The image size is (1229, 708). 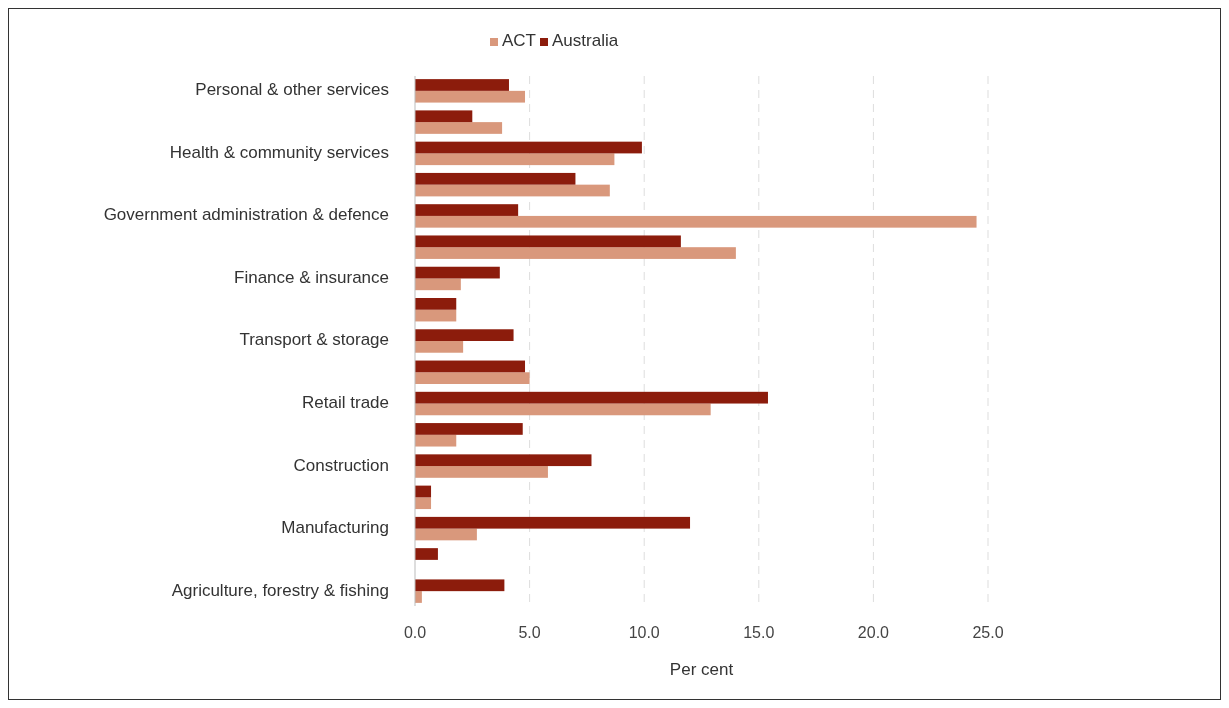 What do you see at coordinates (759, 632) in the screenshot?
I see `x-tick-label: 15.0` at bounding box center [759, 632].